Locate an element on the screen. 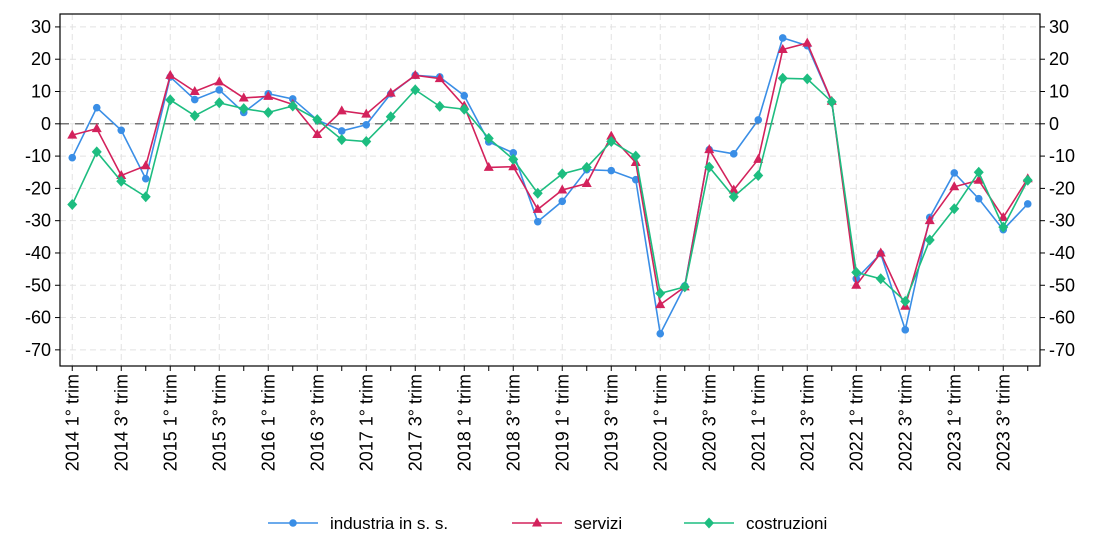  x-tick-label: 2016 1° trim is located at coordinates (268, 422).